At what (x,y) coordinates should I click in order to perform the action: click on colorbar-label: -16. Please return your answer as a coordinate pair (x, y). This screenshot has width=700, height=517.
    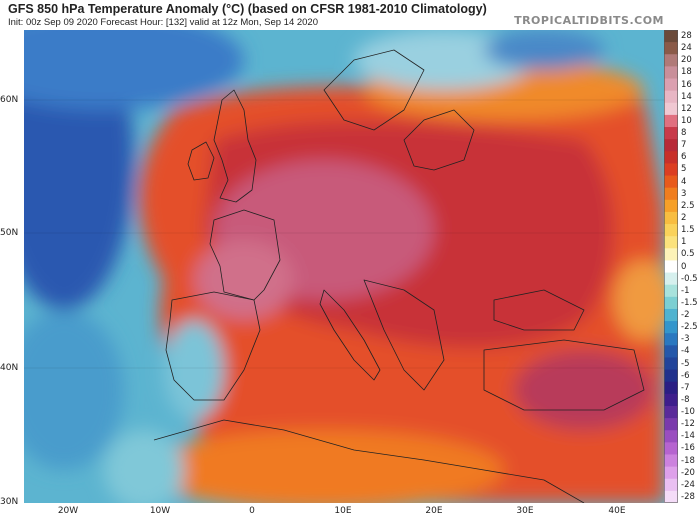
    Looking at the image, I should click on (688, 448).